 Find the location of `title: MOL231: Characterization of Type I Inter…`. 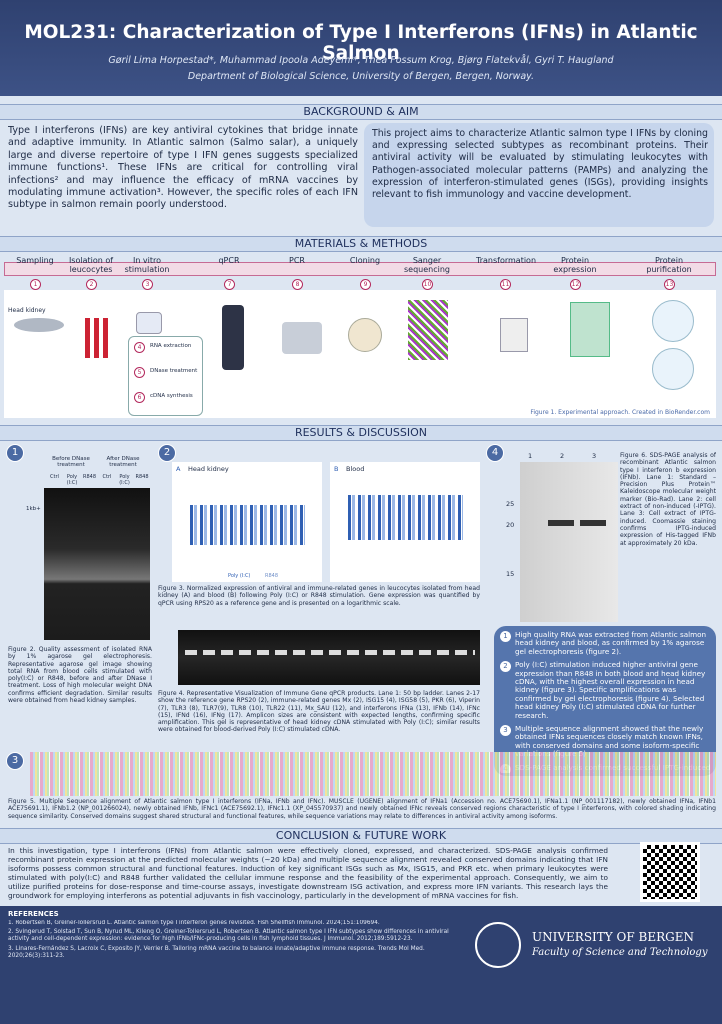

title: MOL231: Characterization of Type I Inter… is located at coordinates (361, 43).